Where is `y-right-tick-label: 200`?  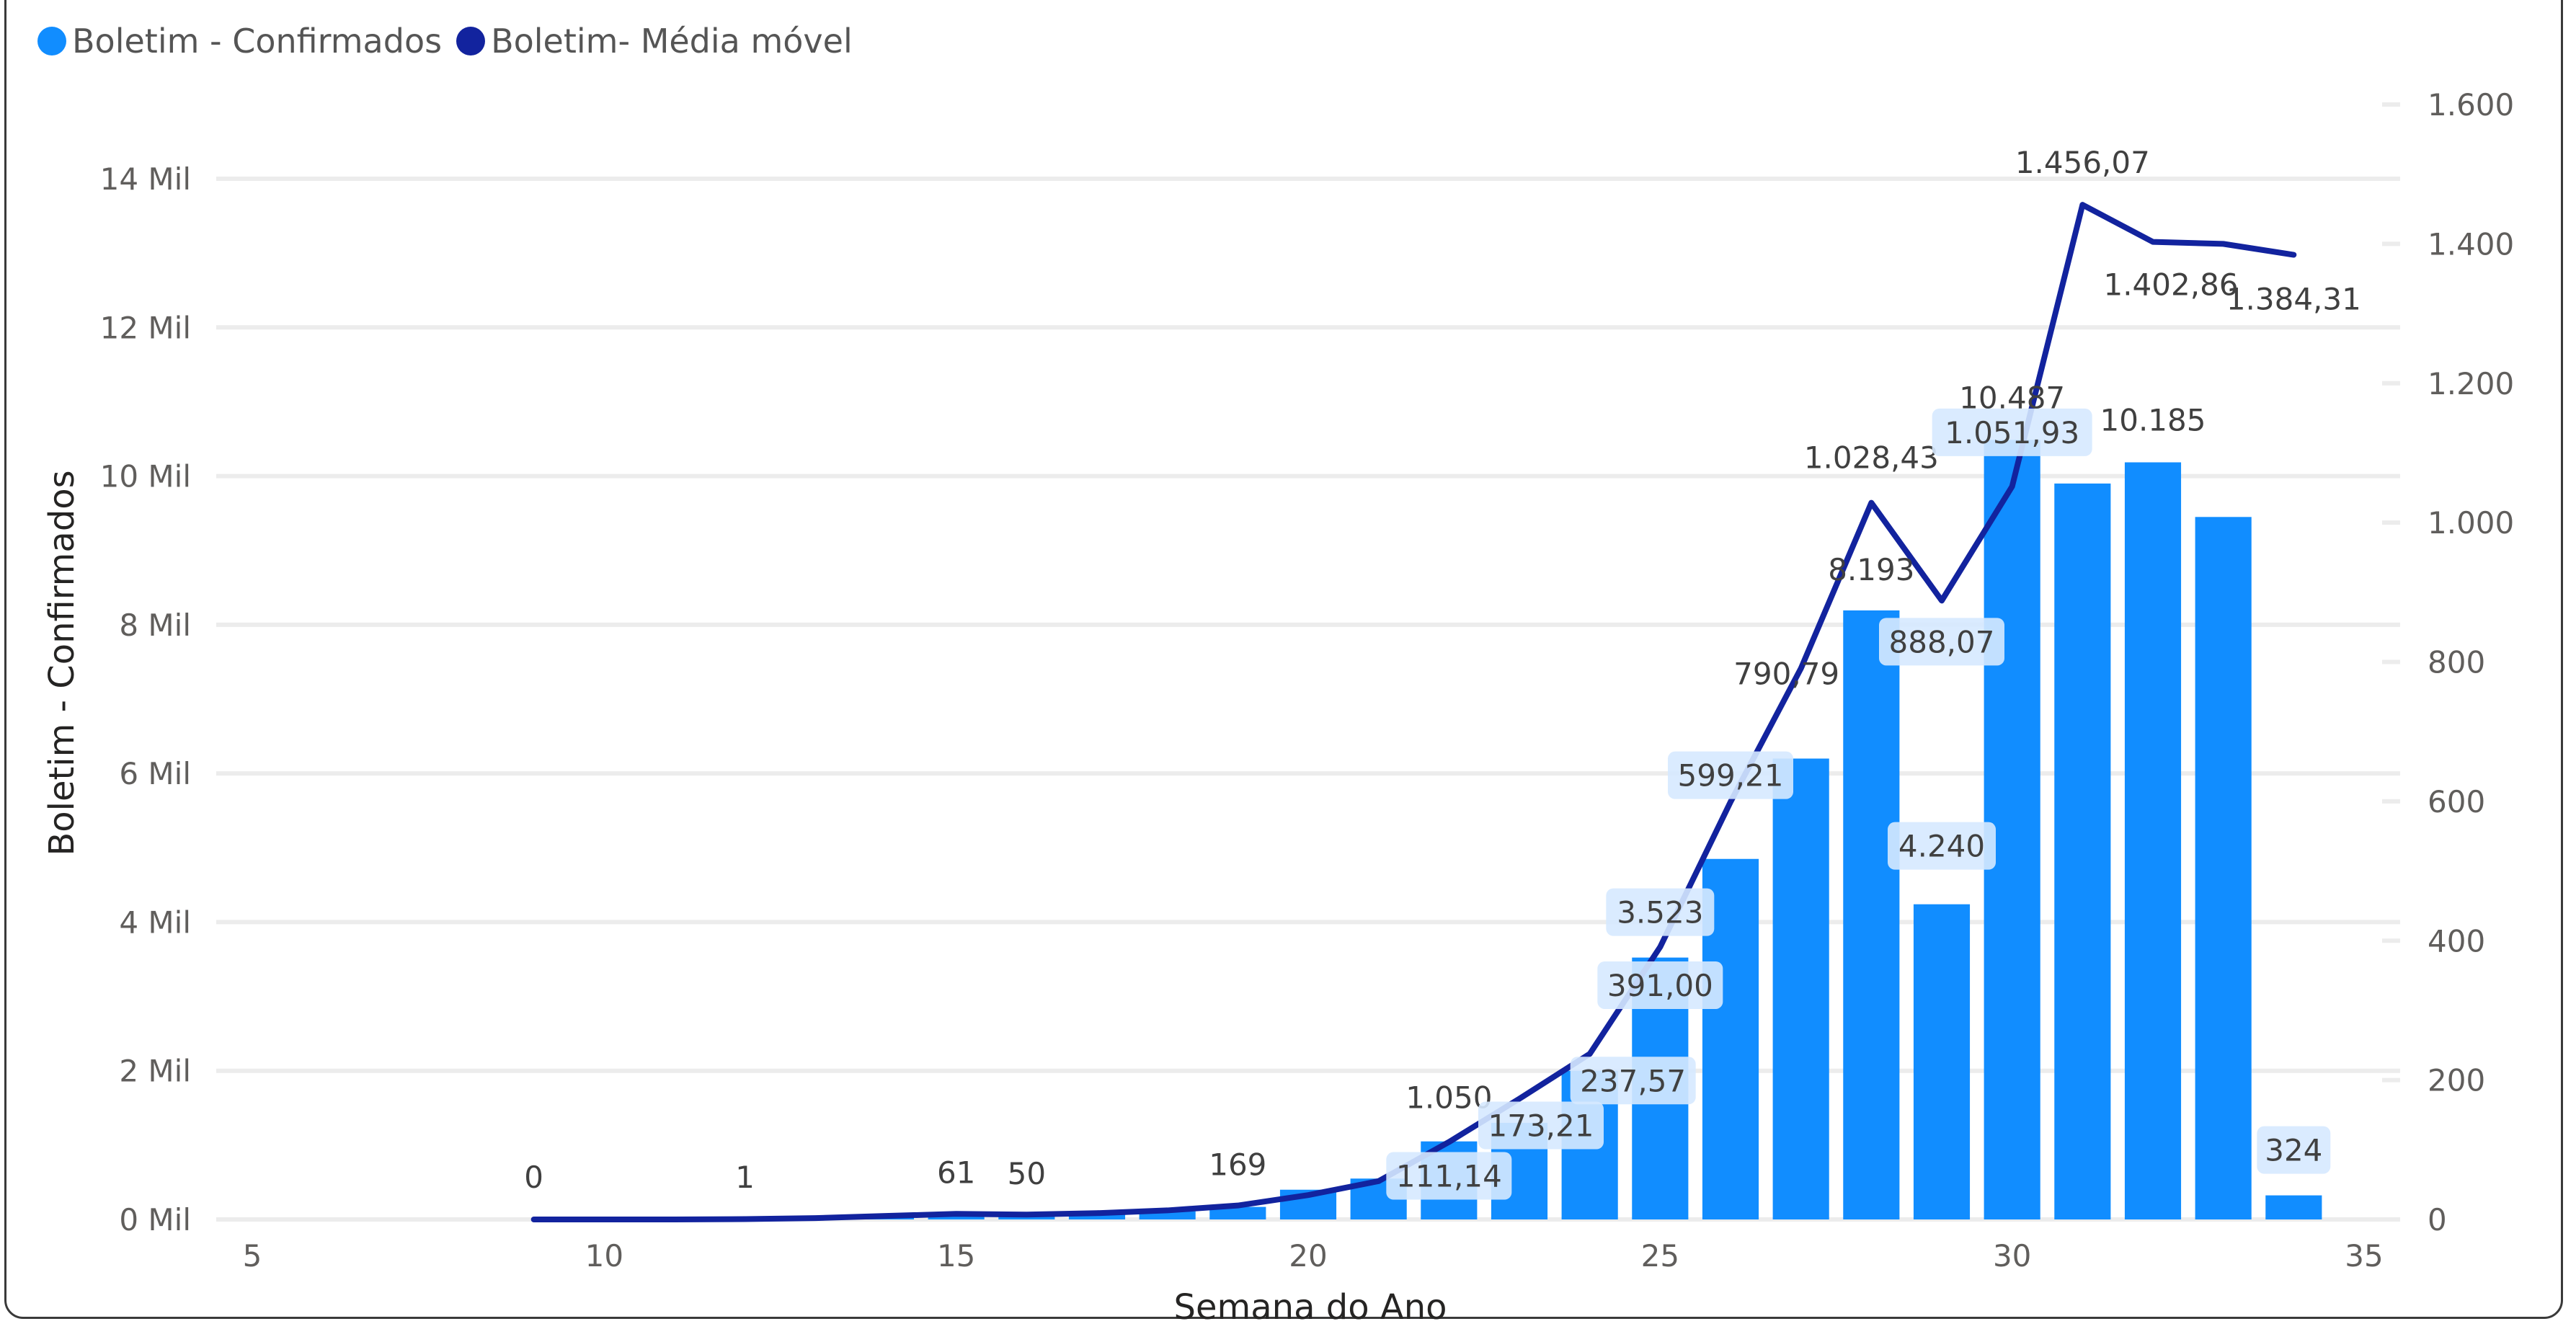
y-right-tick-label: 200 is located at coordinates (2456, 1080).